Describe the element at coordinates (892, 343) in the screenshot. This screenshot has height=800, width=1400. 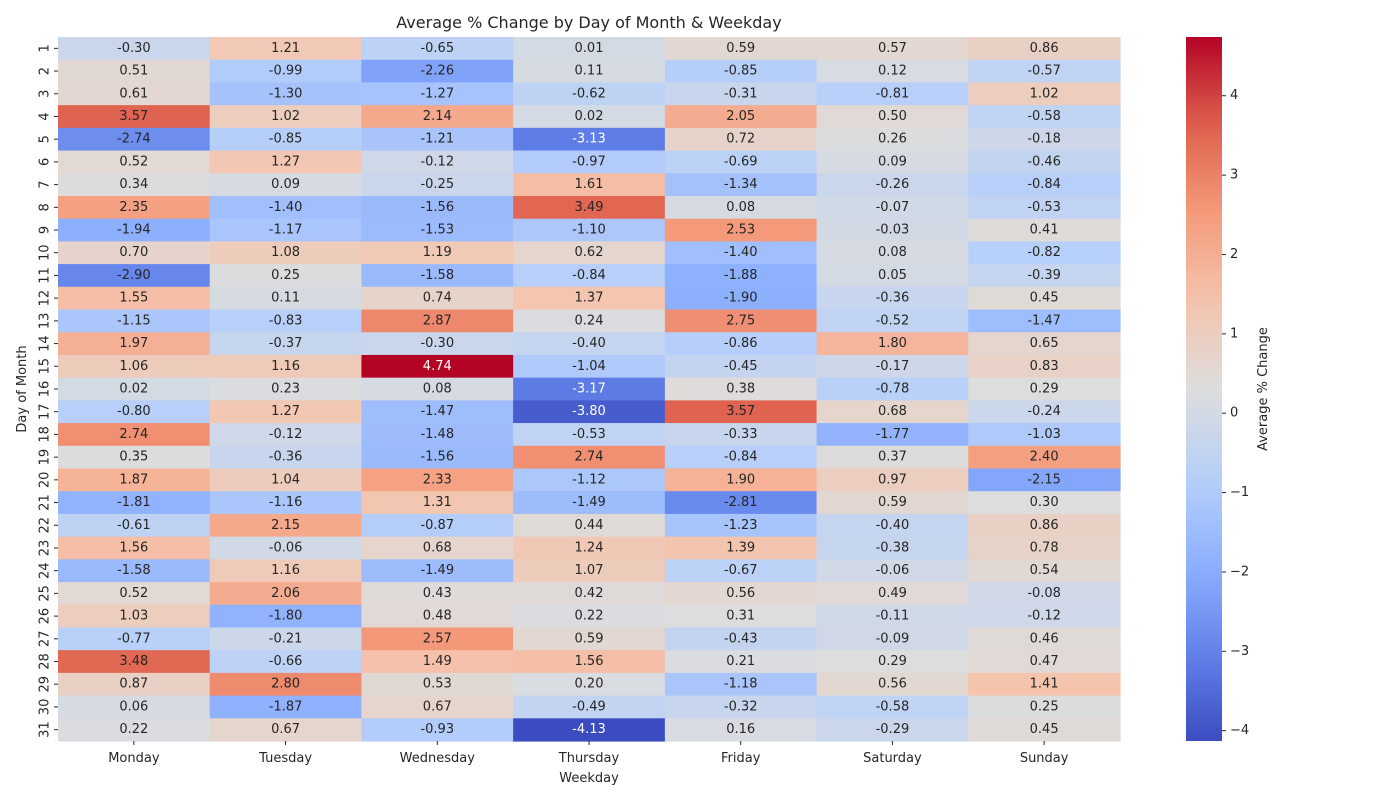
I see `cell-value-label: 1.80` at that location.